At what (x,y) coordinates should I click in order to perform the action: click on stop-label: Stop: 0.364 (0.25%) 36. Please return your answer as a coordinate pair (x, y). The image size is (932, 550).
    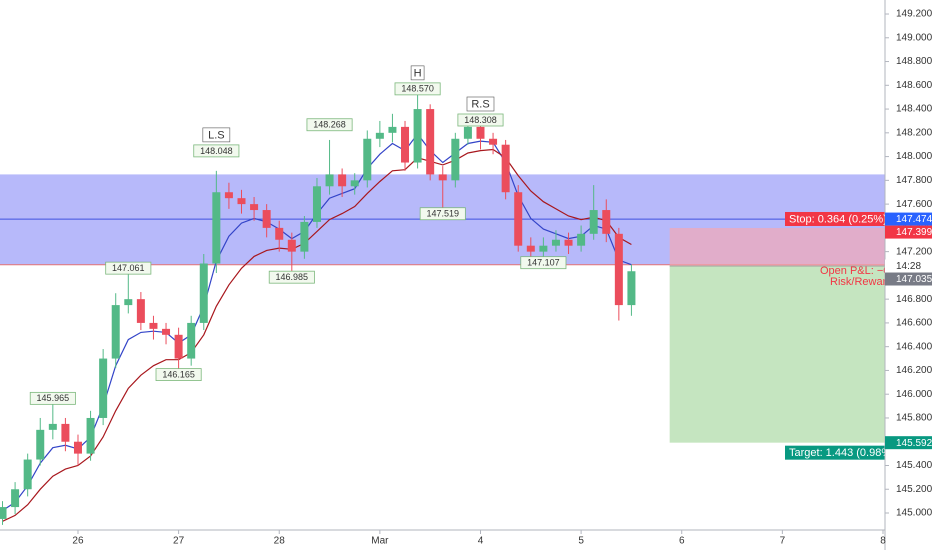
    Looking at the image, I should click on (845, 219).